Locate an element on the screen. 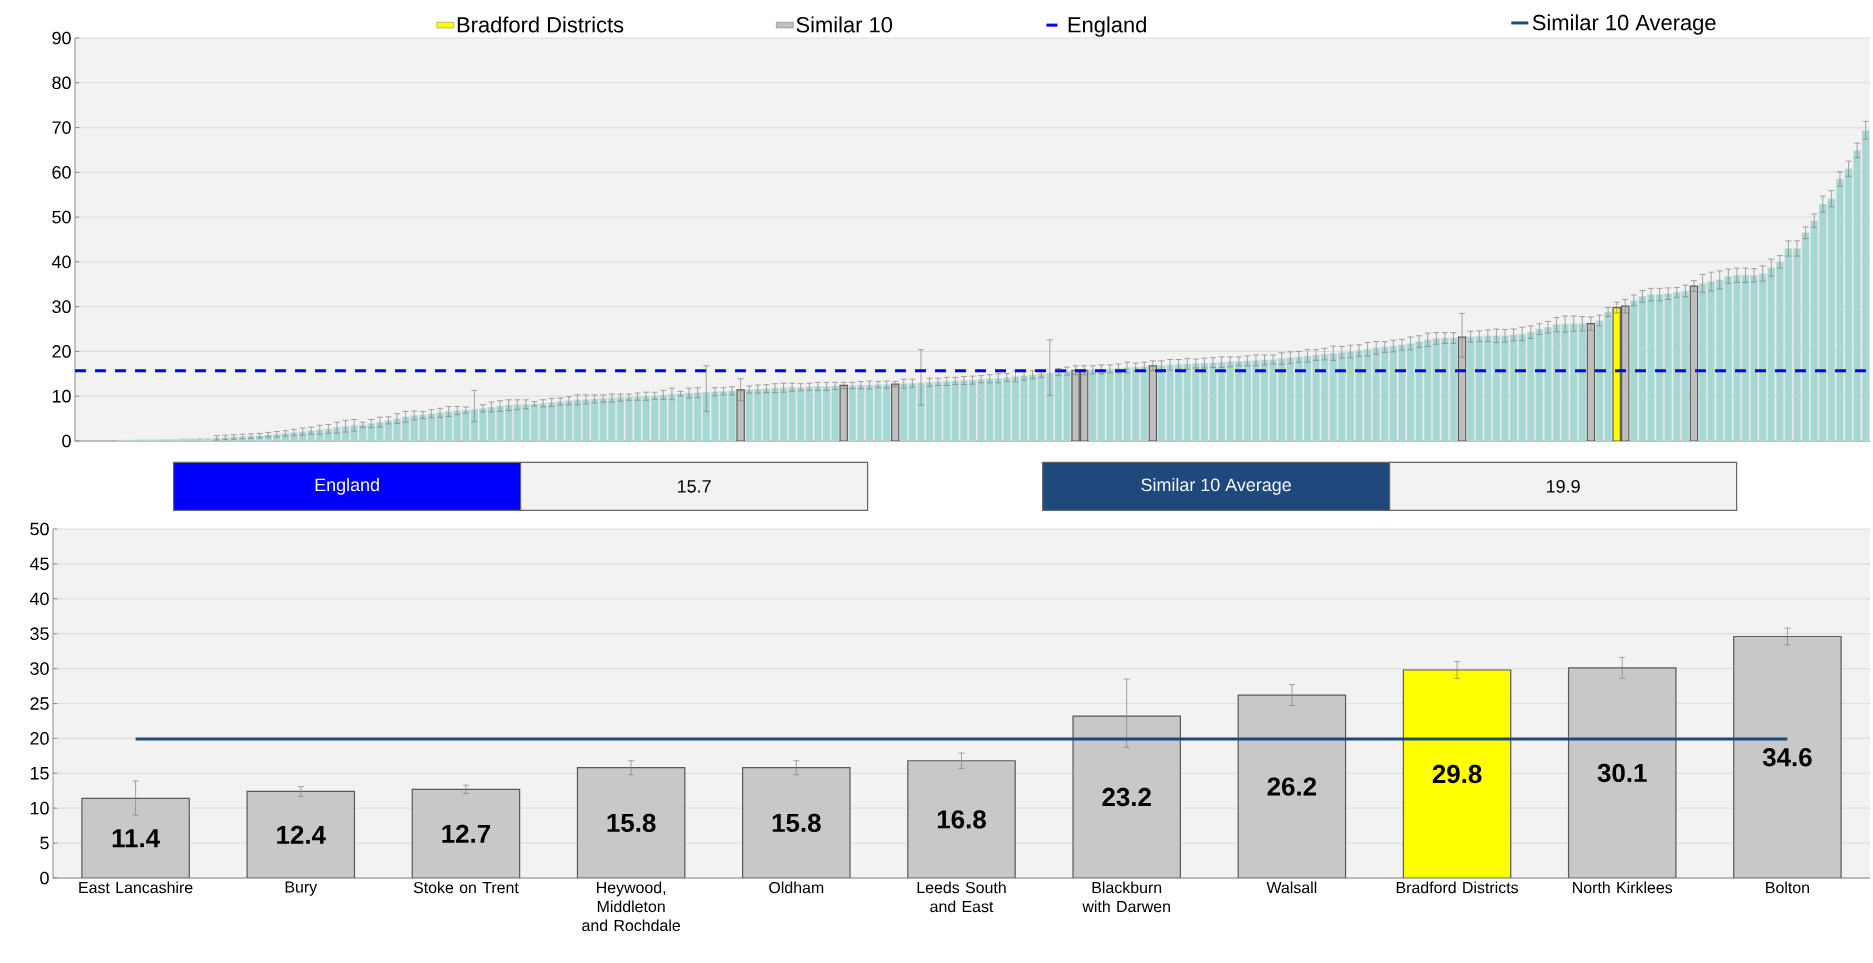 This screenshot has width=1873, height=963. x-tick-label: Walsall is located at coordinates (1291, 887).